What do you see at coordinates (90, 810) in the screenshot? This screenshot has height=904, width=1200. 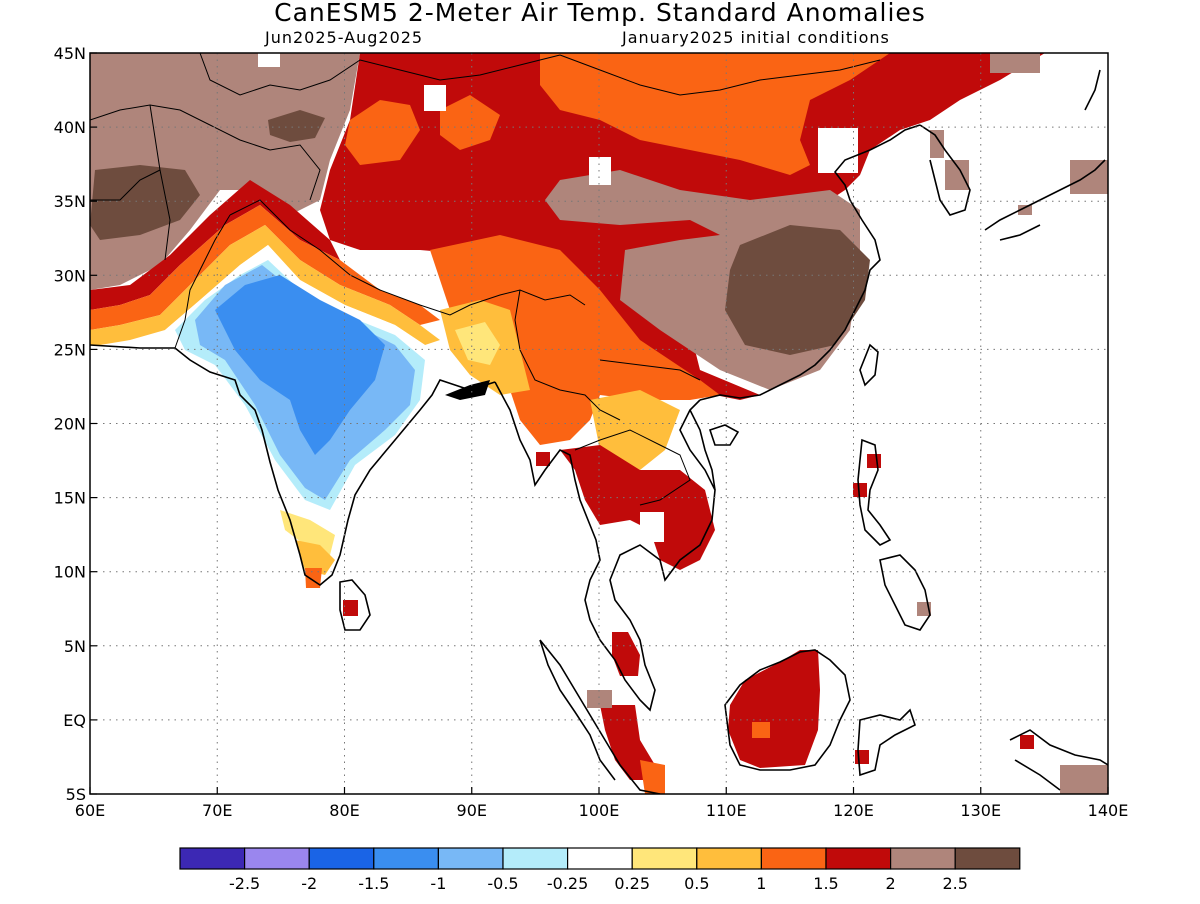 I see `x-tick-label: 60E` at bounding box center [90, 810].